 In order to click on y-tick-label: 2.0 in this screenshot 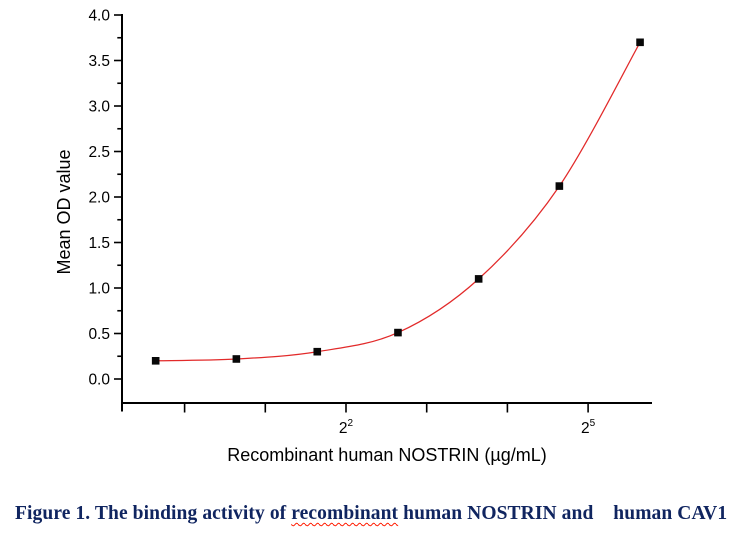, I will do `click(99, 197)`.